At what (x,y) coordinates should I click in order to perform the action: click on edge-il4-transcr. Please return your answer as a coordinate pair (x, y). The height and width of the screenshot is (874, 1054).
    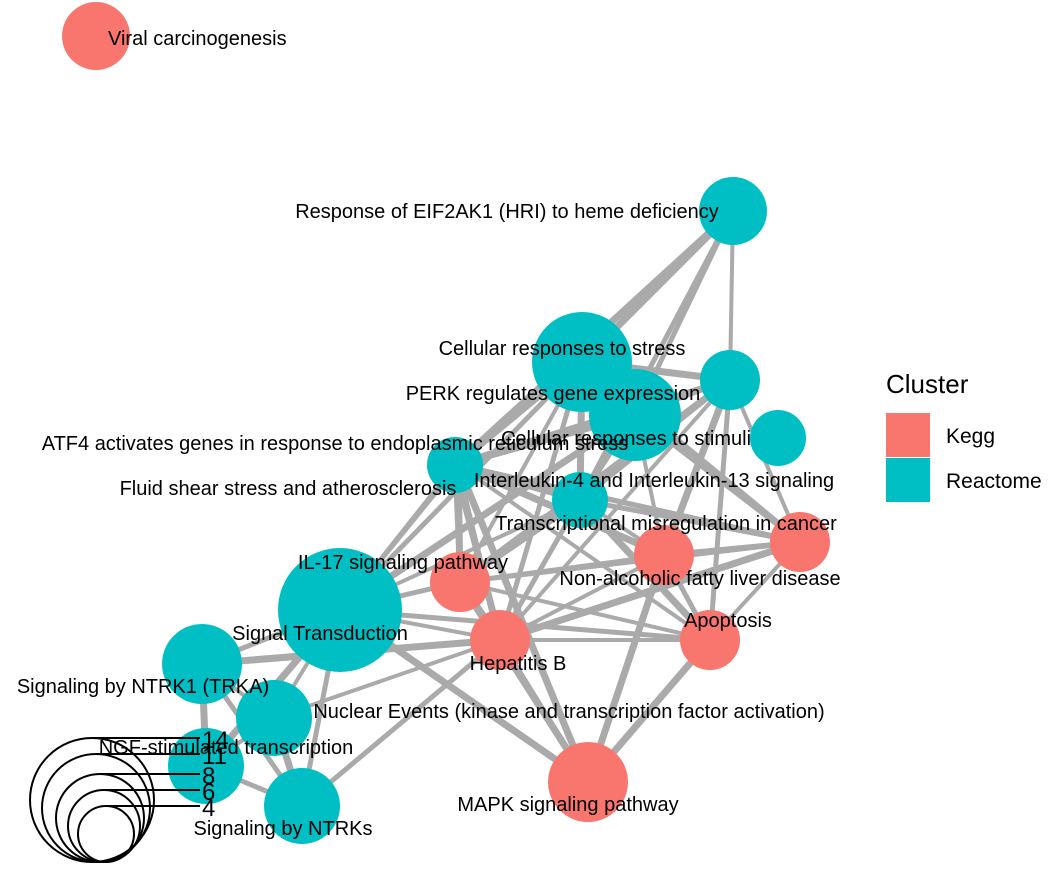
    Looking at the image, I should click on (690, 521).